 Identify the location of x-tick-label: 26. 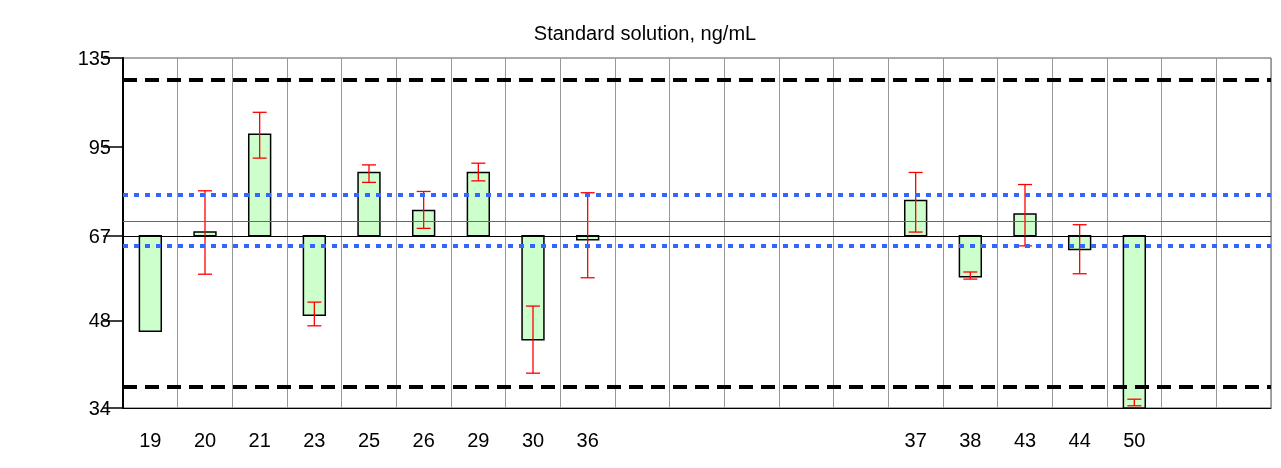
(423, 440).